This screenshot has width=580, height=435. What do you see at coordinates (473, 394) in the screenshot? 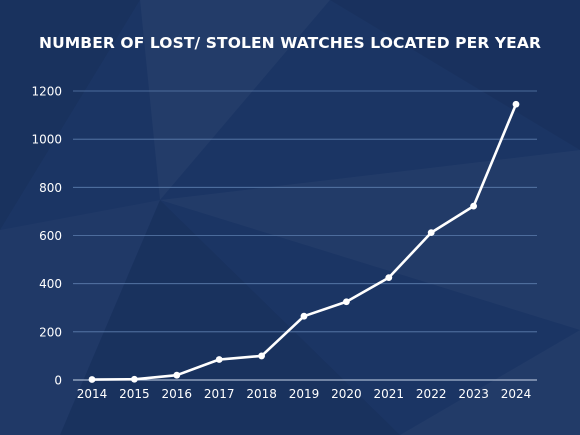
I see `x-tick-label: 2023` at bounding box center [473, 394].